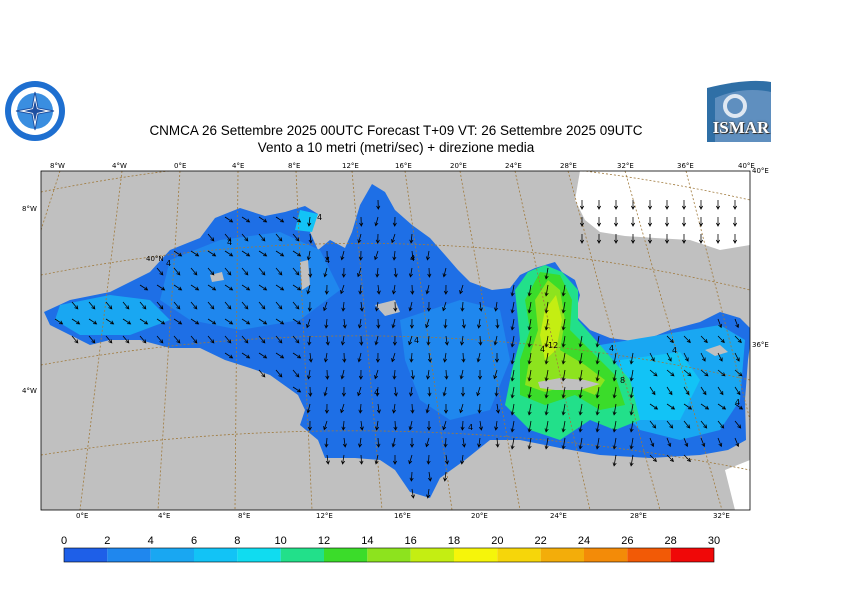 Image resolution: width=842 pixels, height=596 pixels. What do you see at coordinates (180, 166) in the screenshot?
I see `lon-label: 0°E` at bounding box center [180, 166].